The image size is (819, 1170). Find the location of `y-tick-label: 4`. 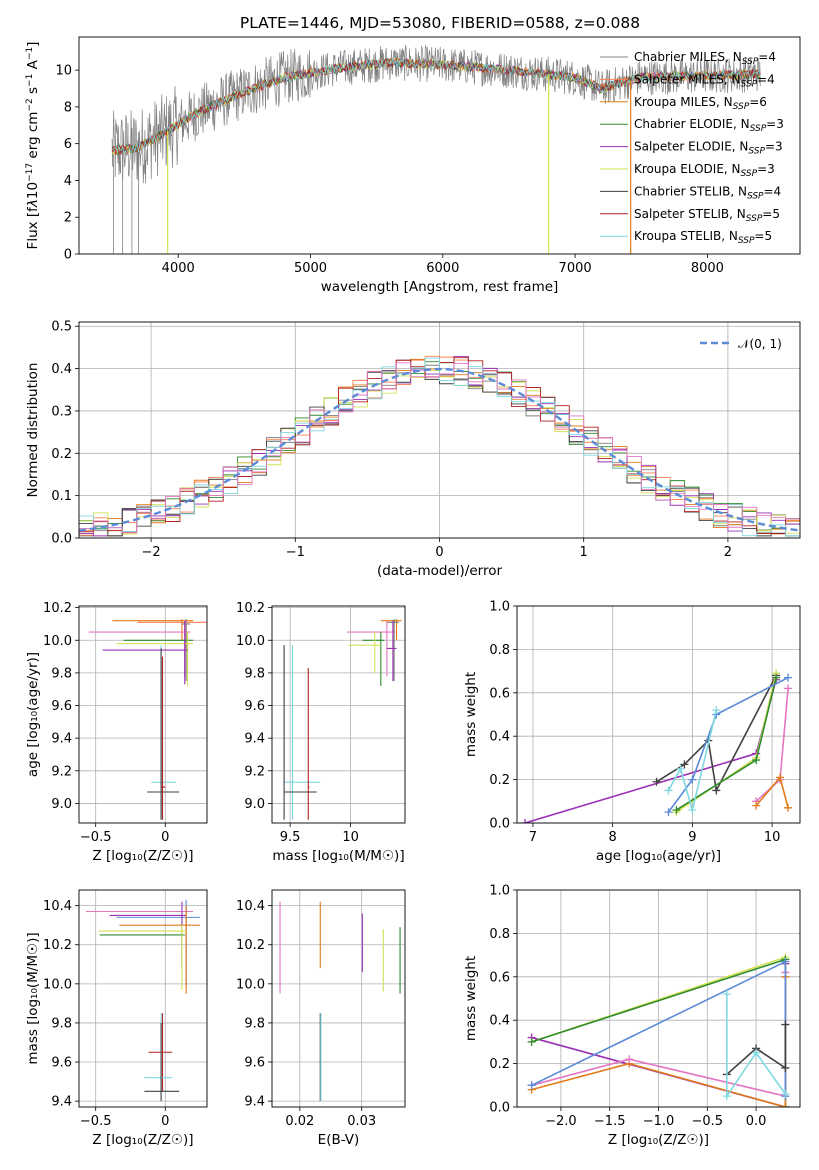

y-tick-label: 4 is located at coordinates (68, 181).